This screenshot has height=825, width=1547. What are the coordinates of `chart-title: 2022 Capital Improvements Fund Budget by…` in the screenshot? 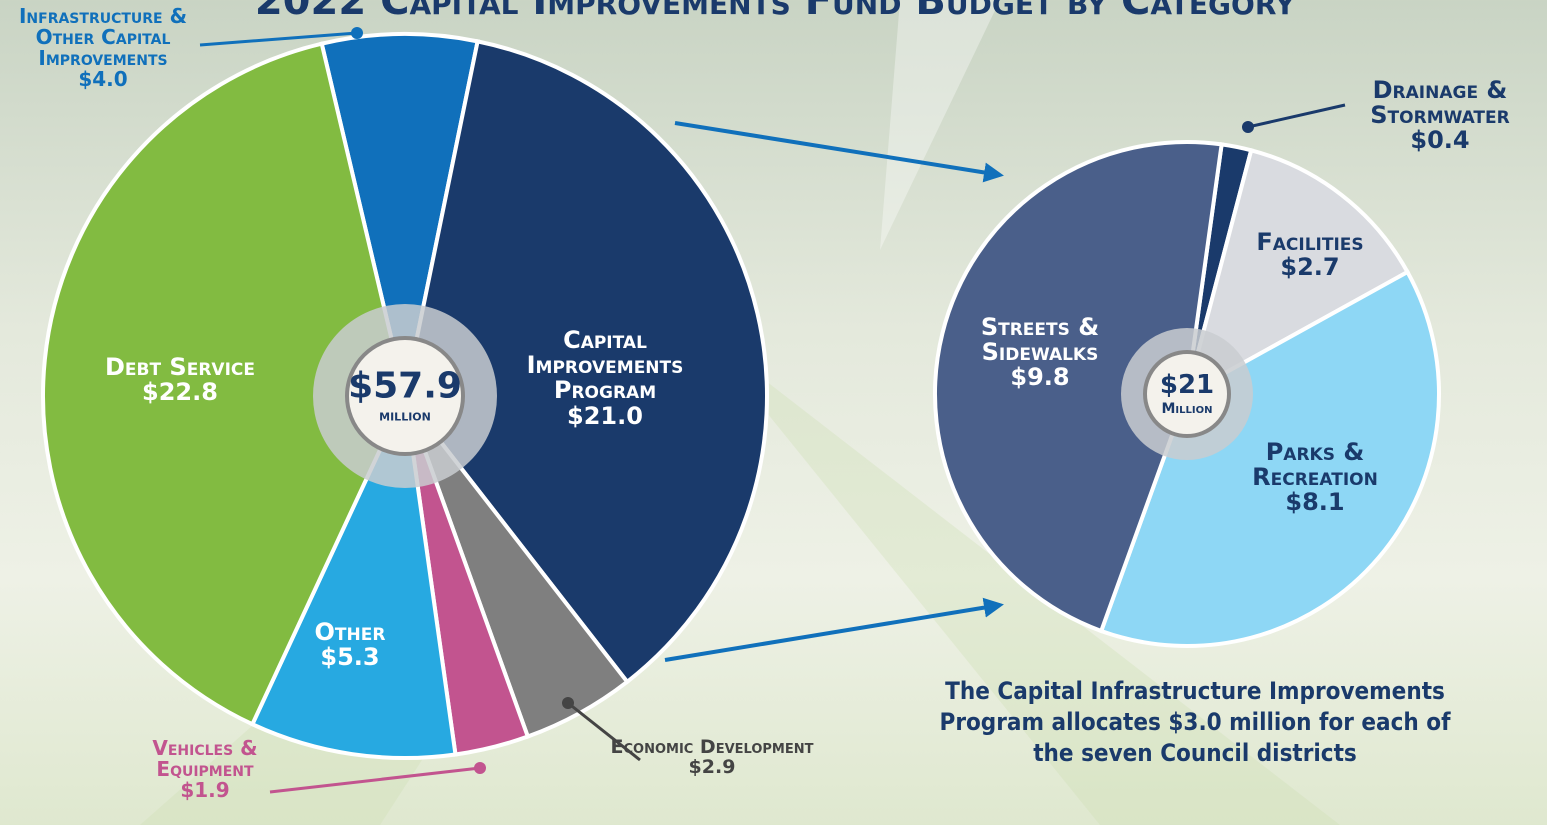 It's located at (775, 12).